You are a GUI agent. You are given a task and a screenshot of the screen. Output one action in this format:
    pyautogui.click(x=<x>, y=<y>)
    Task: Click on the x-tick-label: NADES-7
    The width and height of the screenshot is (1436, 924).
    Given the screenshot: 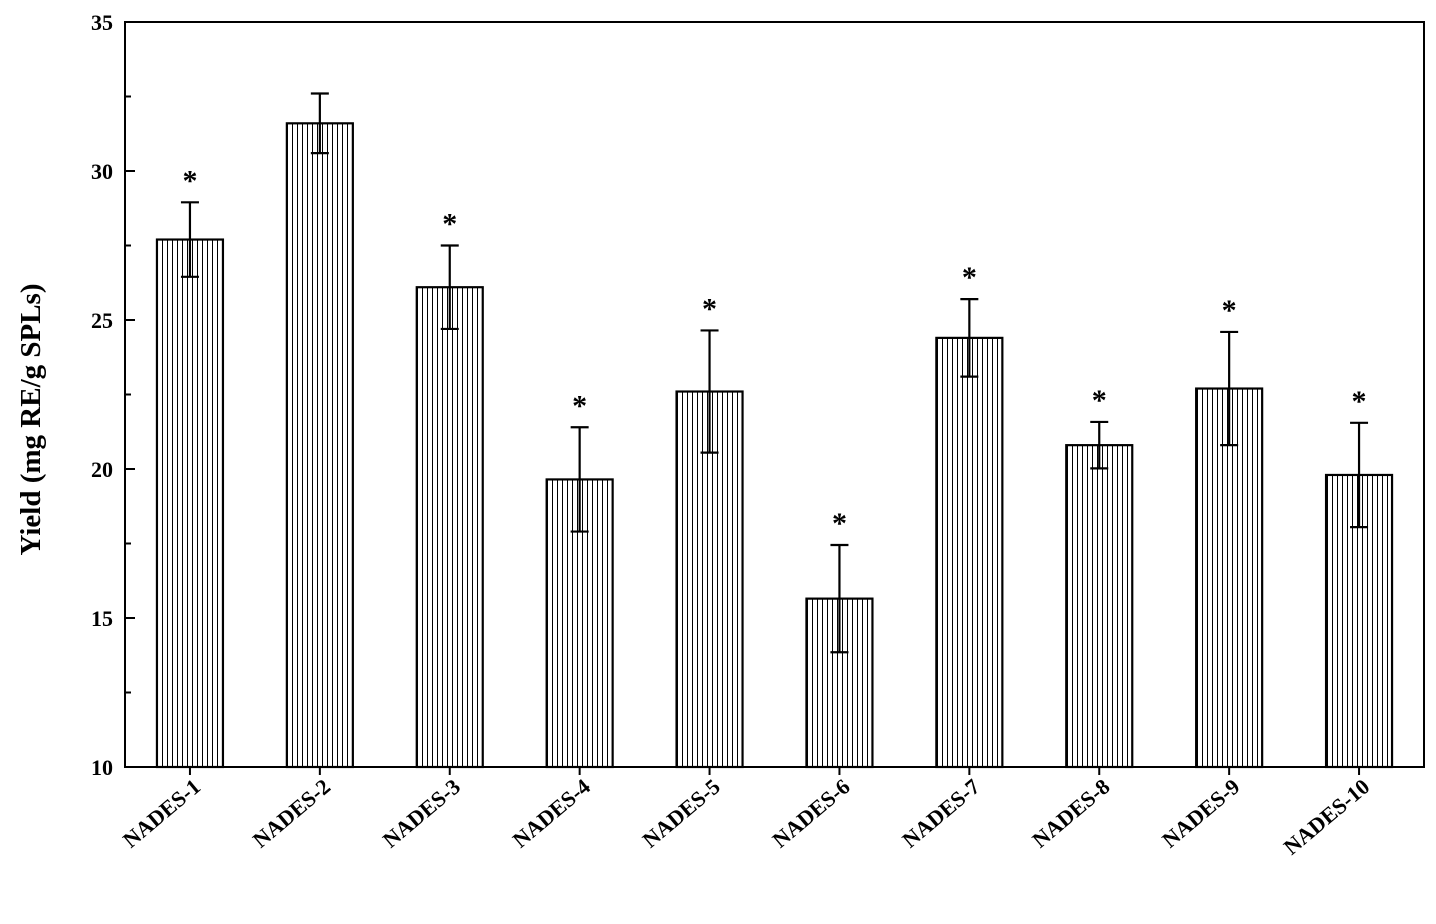 What is the action you would take?
    pyautogui.click(x=940, y=813)
    